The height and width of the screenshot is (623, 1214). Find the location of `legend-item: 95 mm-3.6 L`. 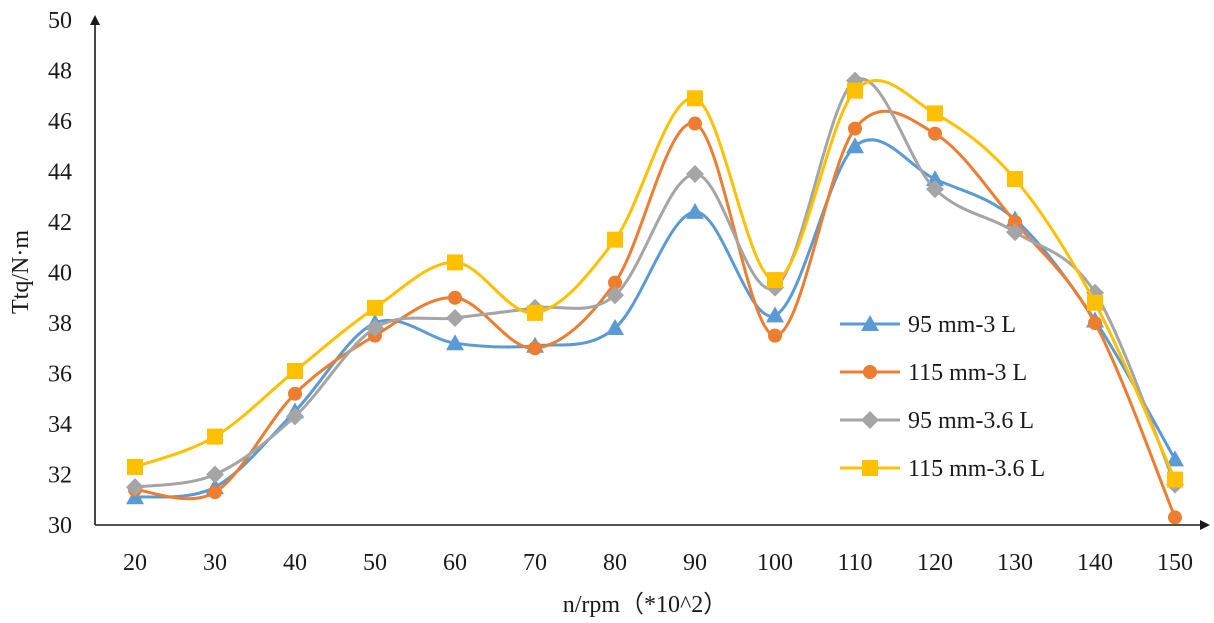

legend-item: 95 mm-3.6 L is located at coordinates (937, 421).